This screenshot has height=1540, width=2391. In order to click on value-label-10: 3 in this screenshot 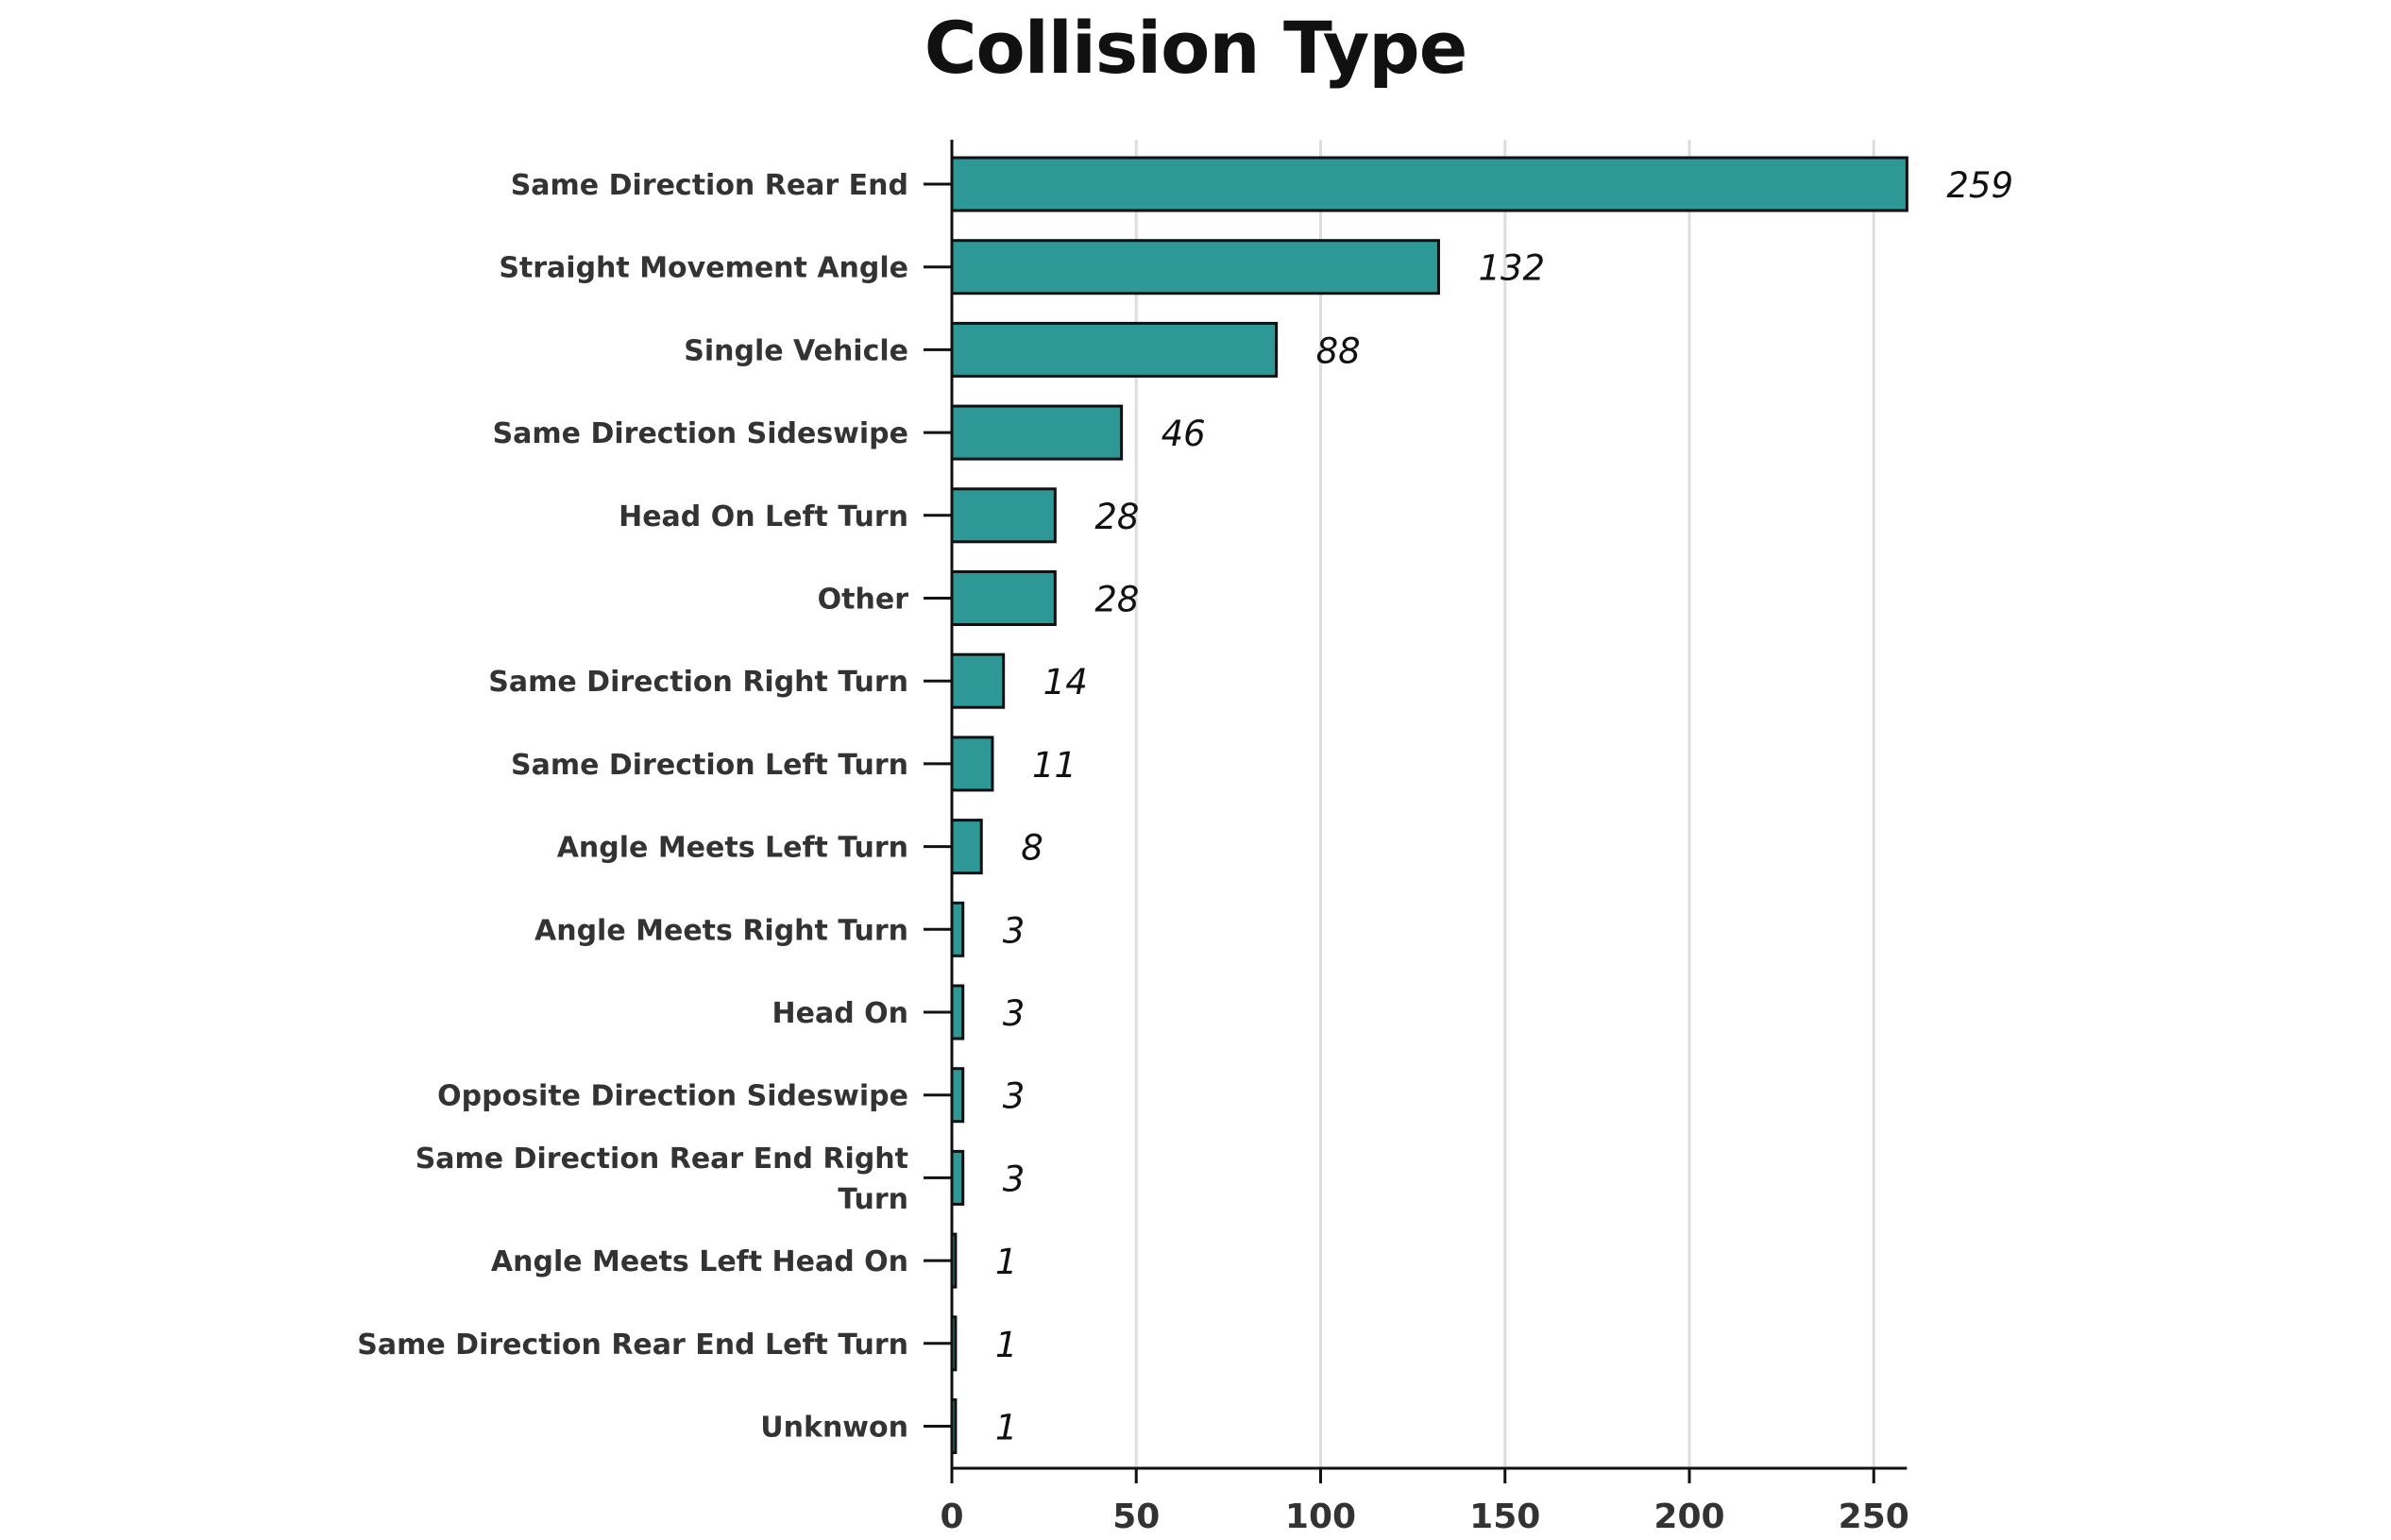, I will do `click(1015, 1013)`.